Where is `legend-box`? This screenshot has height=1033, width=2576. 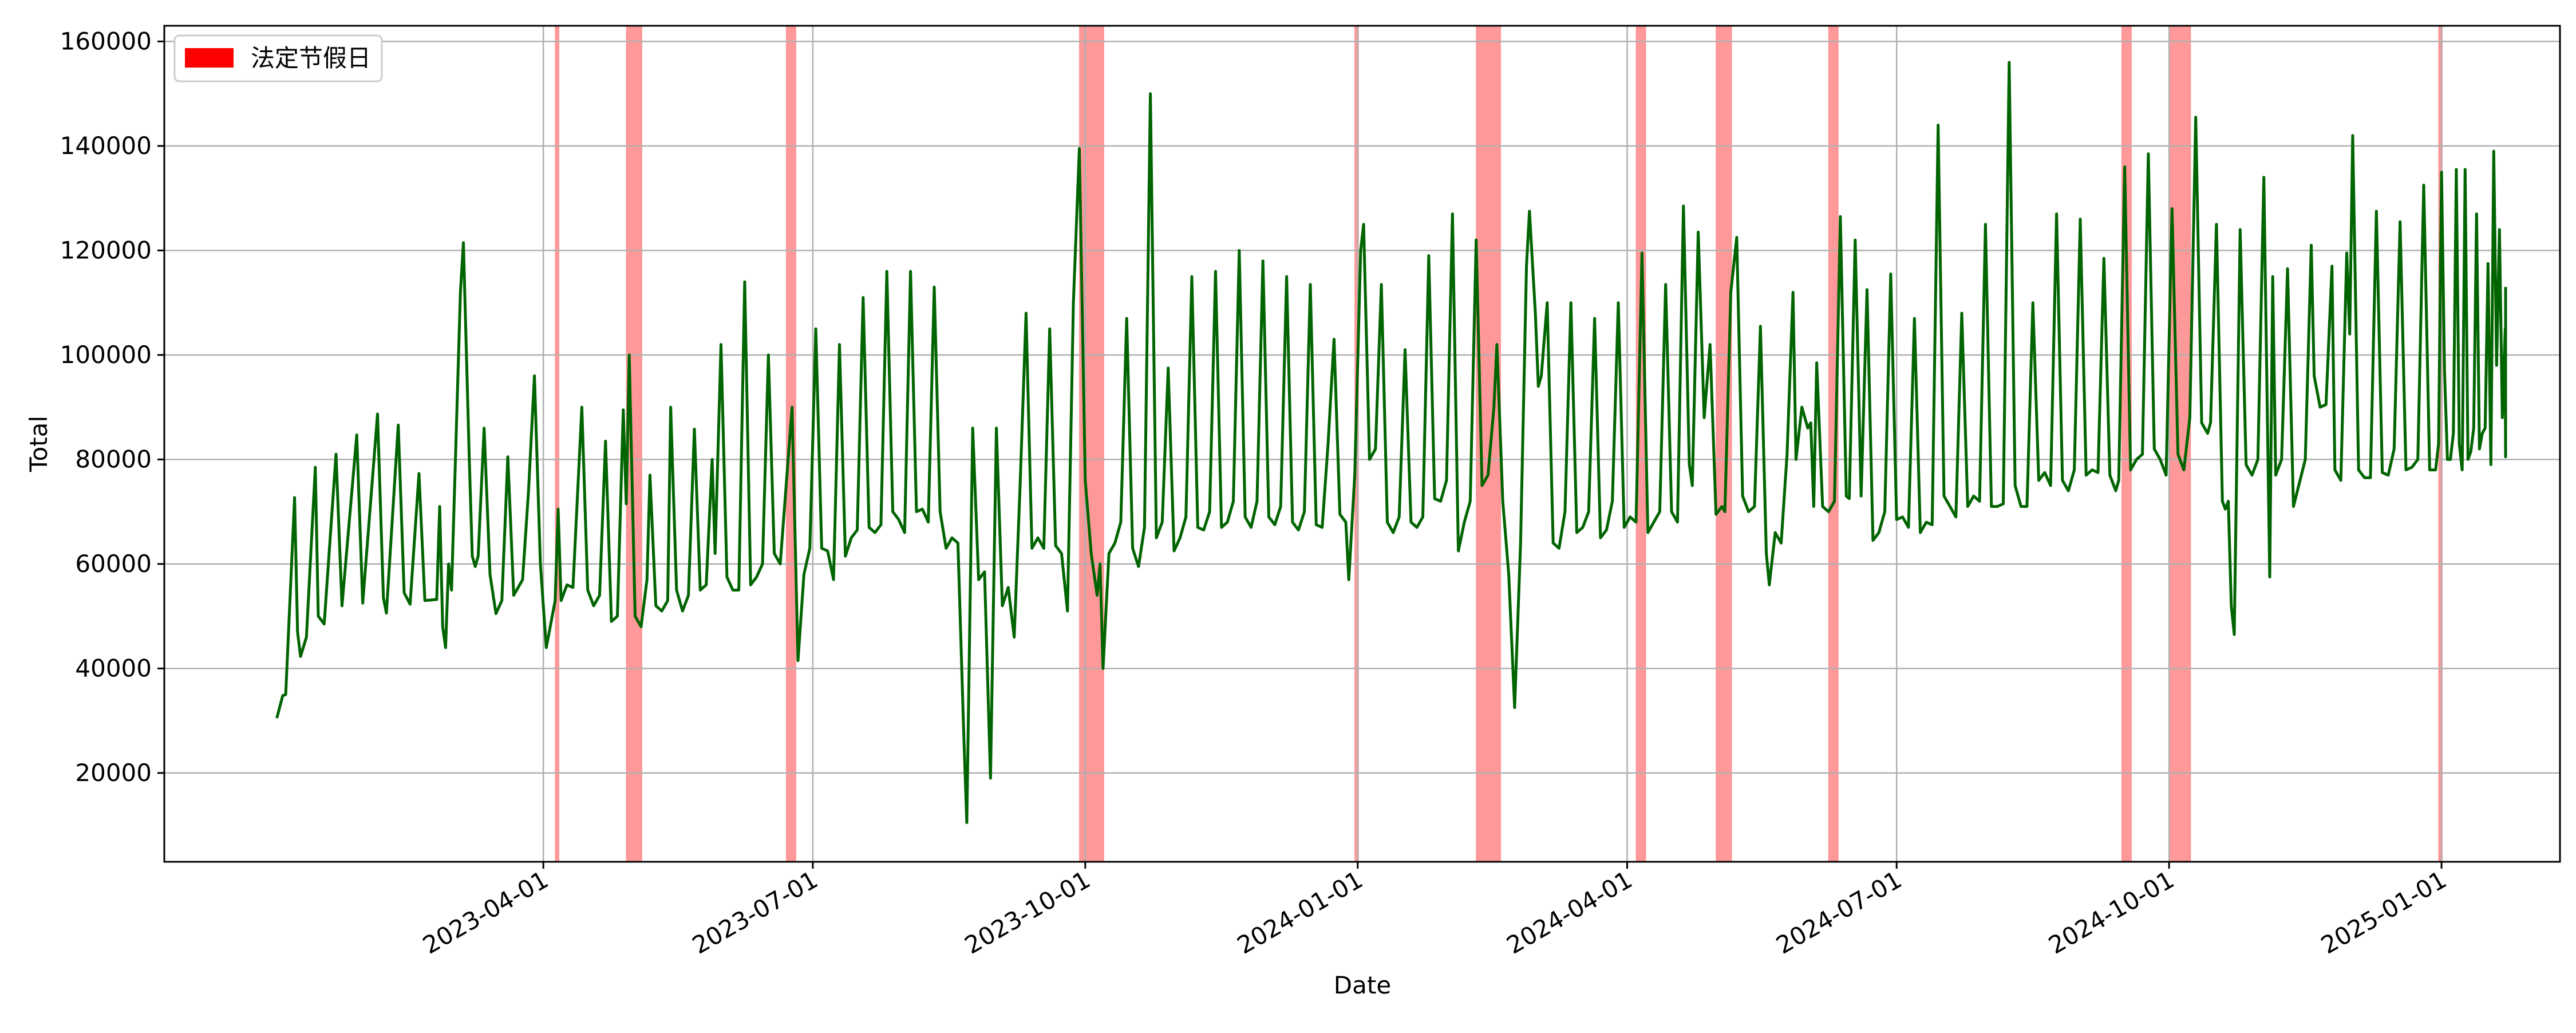 legend-box is located at coordinates (278, 58).